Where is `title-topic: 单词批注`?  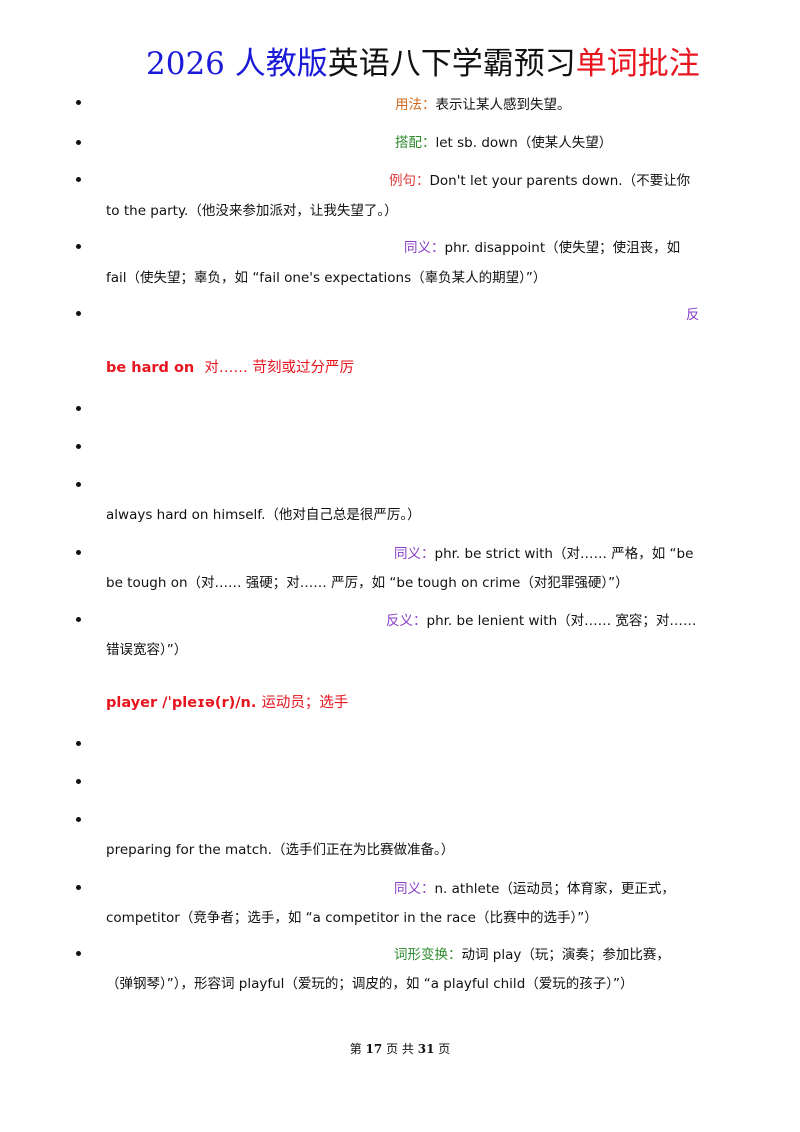
title-topic: 单词批注 is located at coordinates (637, 64).